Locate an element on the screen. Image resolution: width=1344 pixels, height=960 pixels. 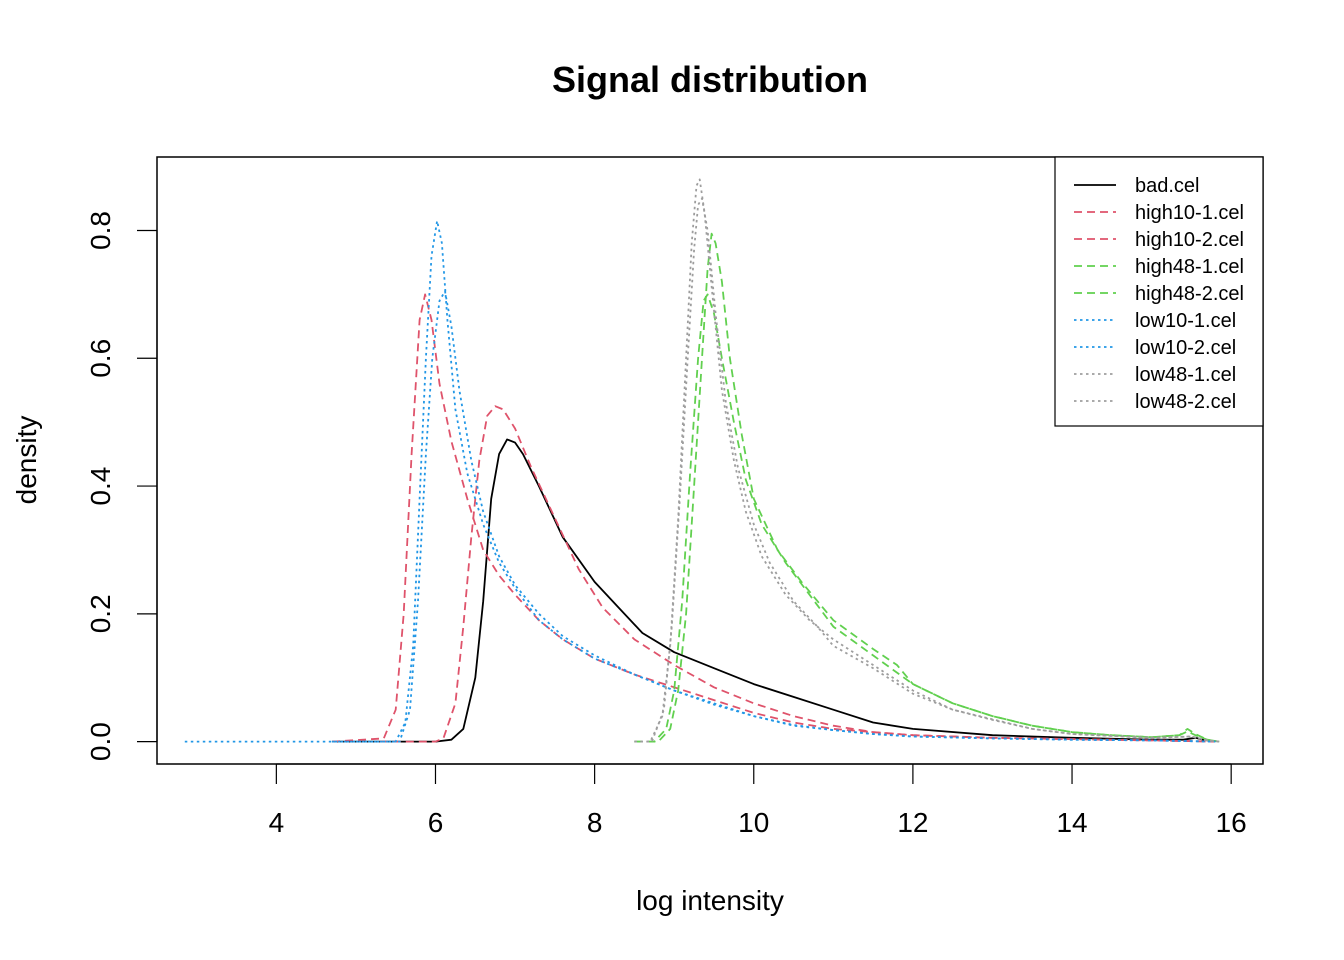
legend-label: high10-1.cel is located at coordinates (1189, 213).